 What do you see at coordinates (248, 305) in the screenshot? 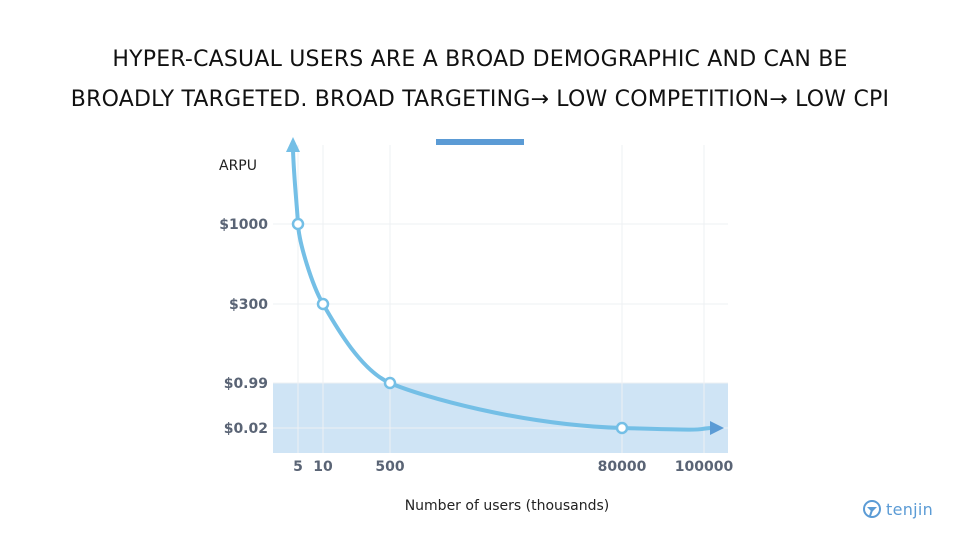
I see `y-tick-label: $300` at bounding box center [248, 305].